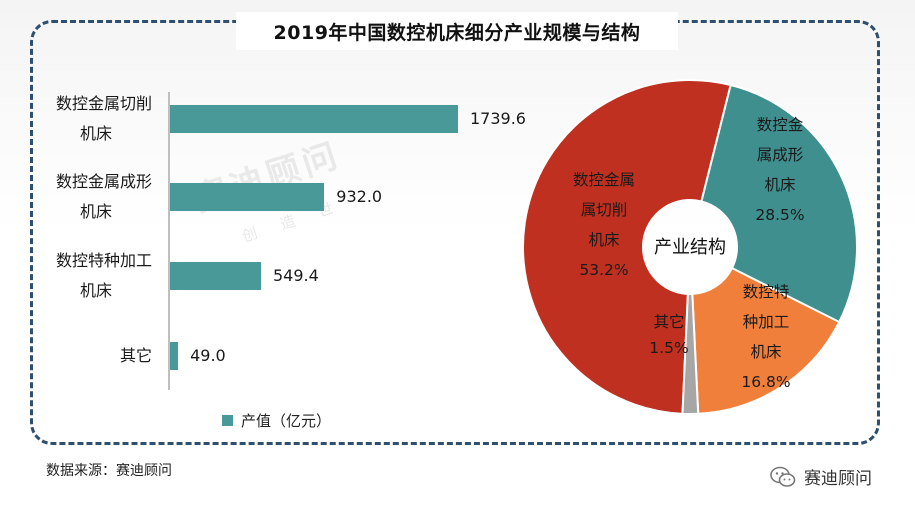 This screenshot has width=915, height=516. I want to click on title-box: 2019年中国数控机床细分产业规模与结构, so click(457, 31).